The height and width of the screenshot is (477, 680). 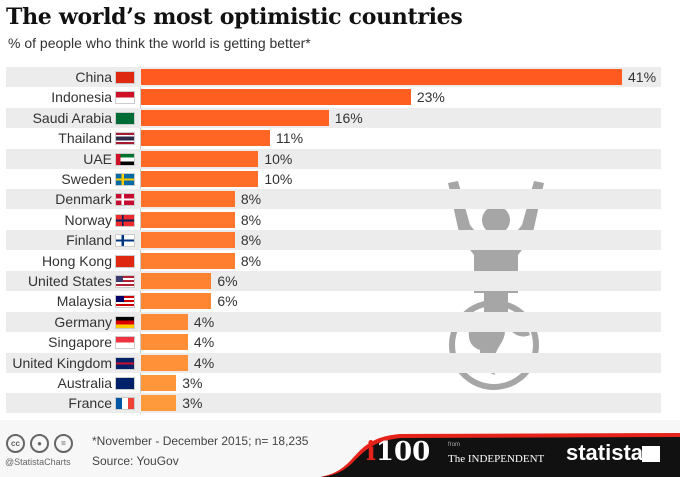 I want to click on category-label: Singapore, so click(x=80, y=342).